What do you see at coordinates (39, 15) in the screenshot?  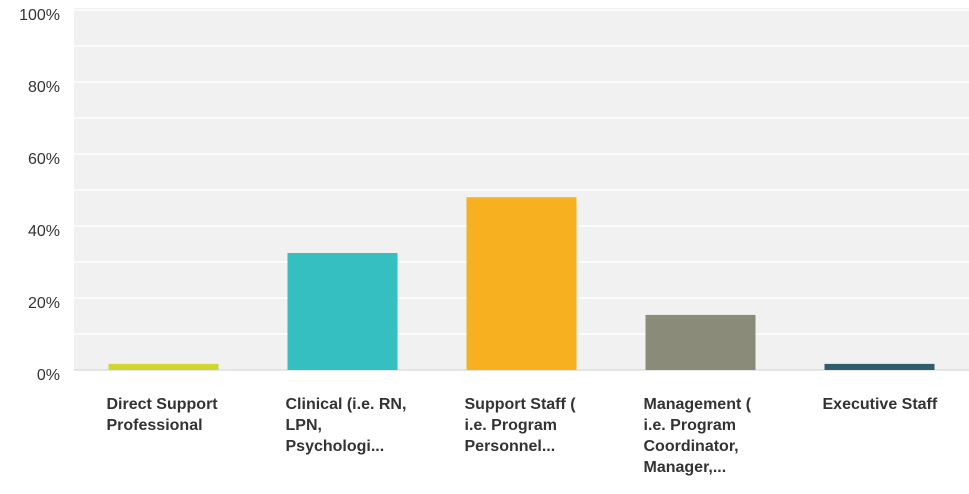 I see `y-tick-label: 100%` at bounding box center [39, 15].